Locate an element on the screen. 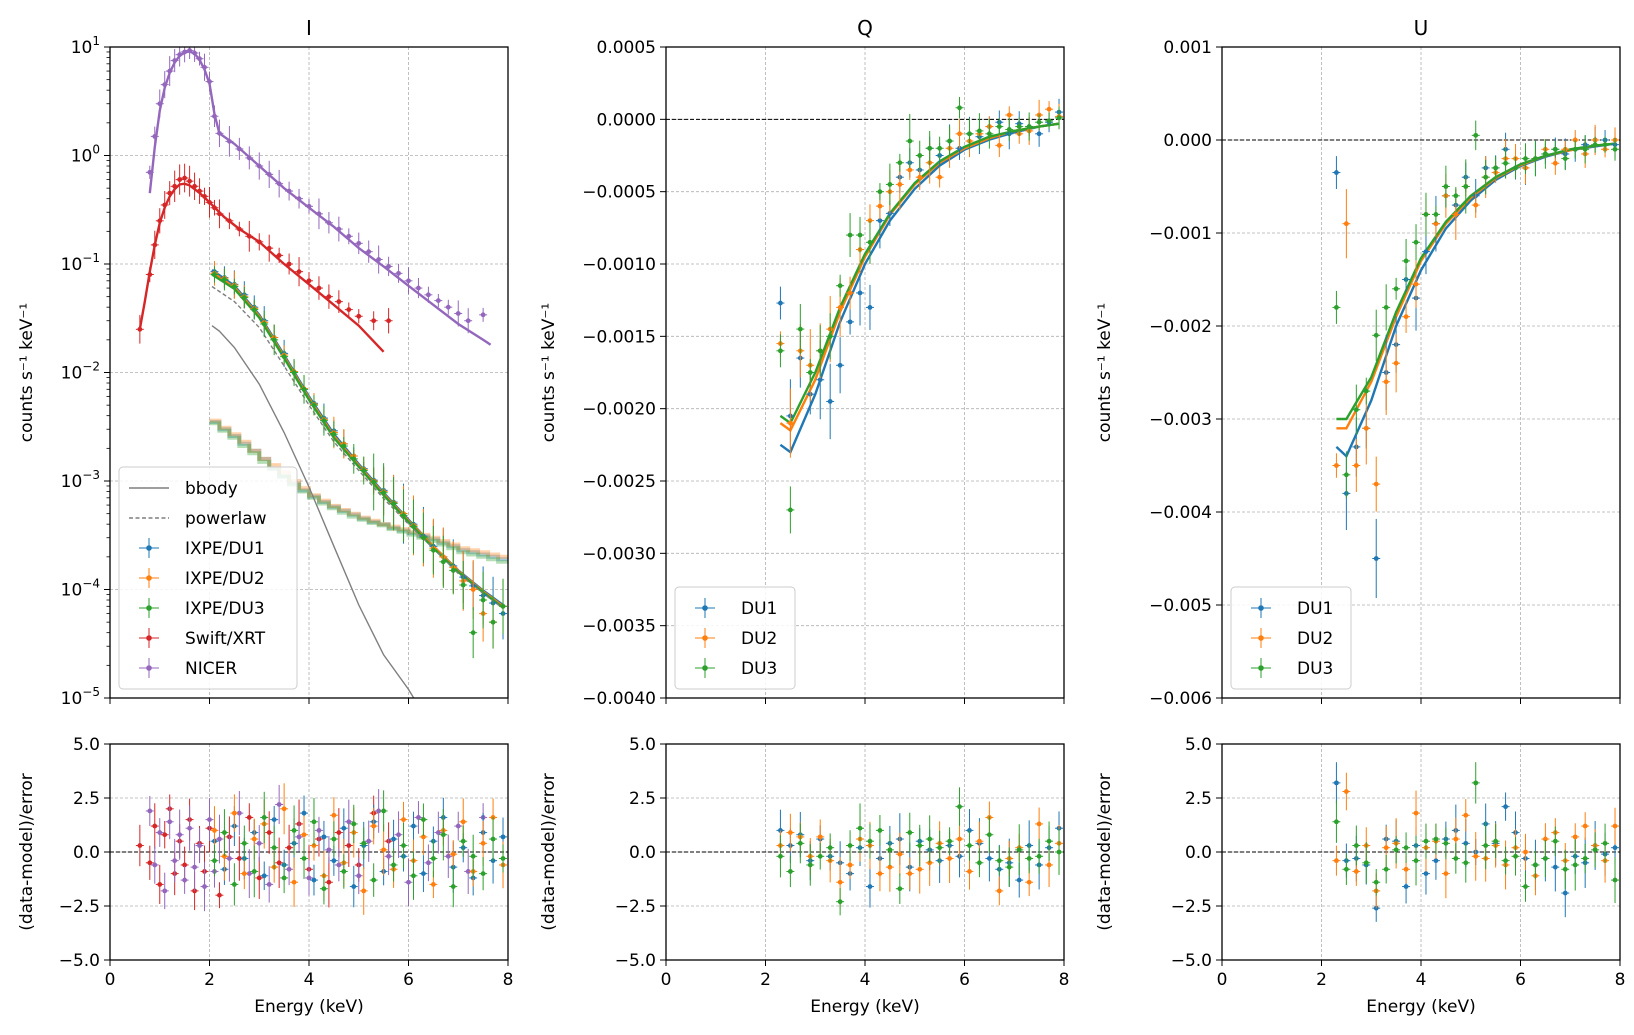  legend-item: DU3 is located at coordinates (1292, 668).